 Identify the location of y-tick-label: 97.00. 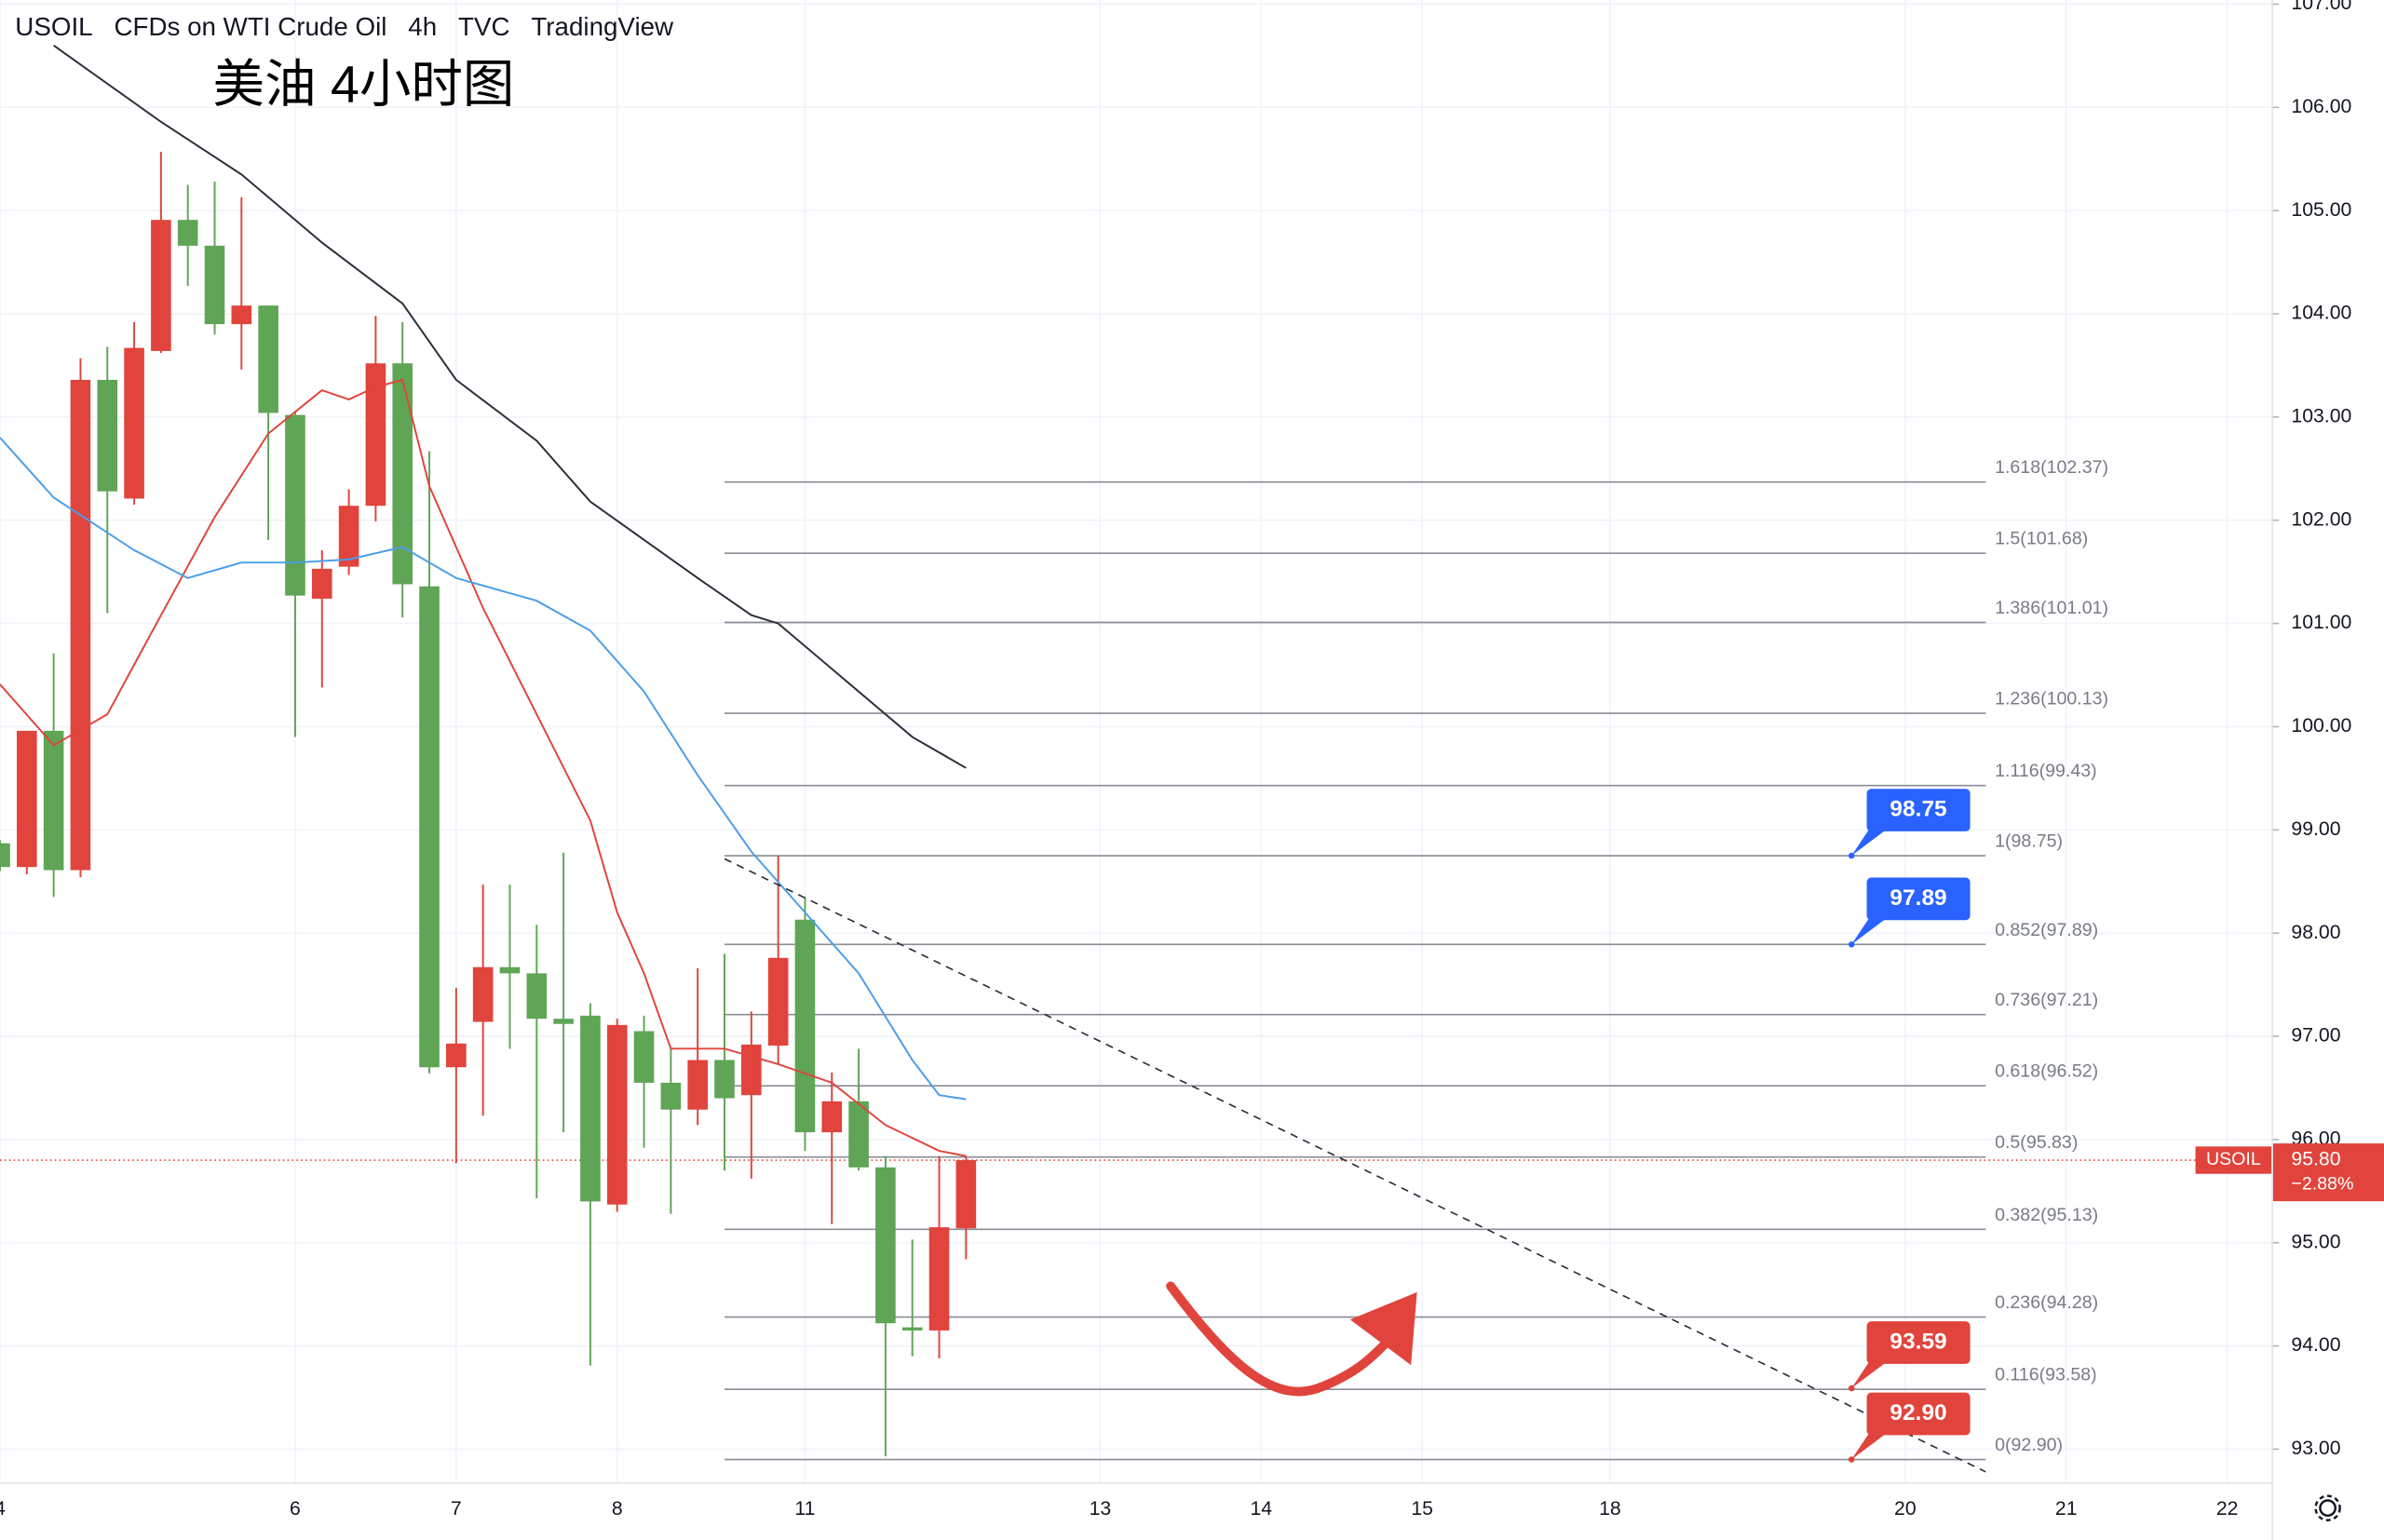
(2315, 1036).